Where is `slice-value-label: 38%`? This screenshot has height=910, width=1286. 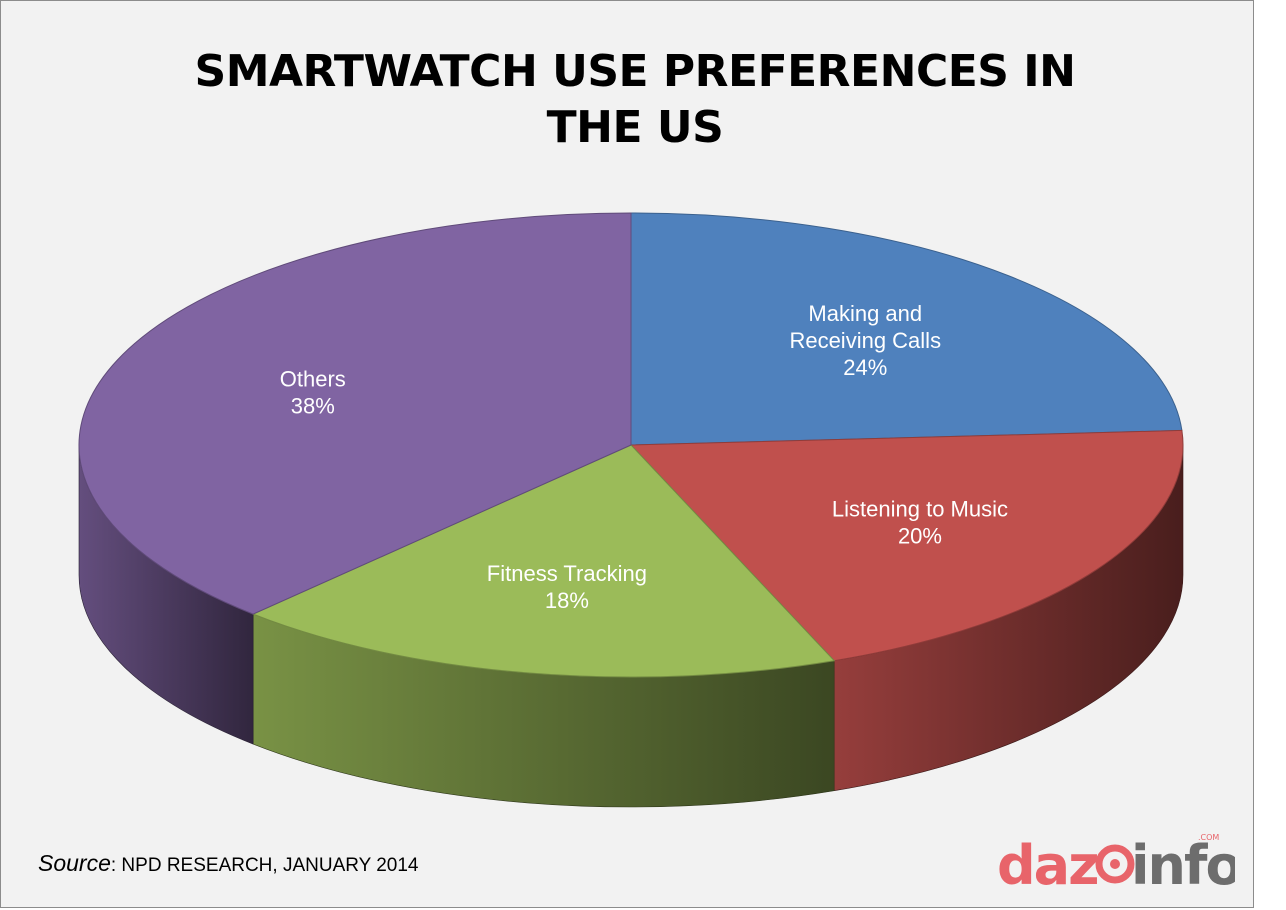
slice-value-label: 38% is located at coordinates (313, 406).